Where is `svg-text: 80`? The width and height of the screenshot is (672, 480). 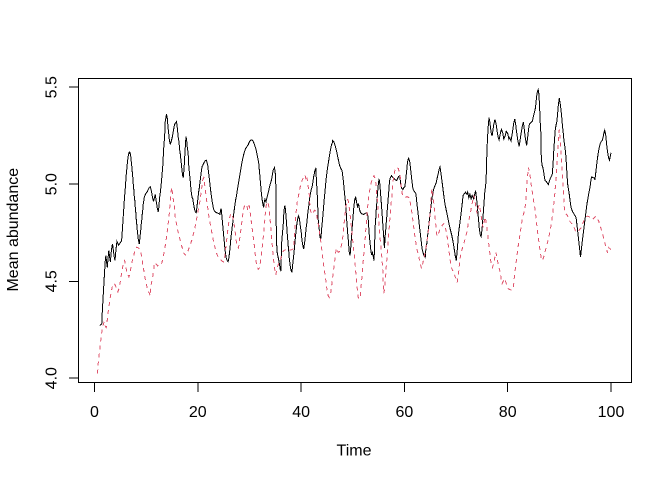
svg-text: 80 is located at coordinates (508, 412).